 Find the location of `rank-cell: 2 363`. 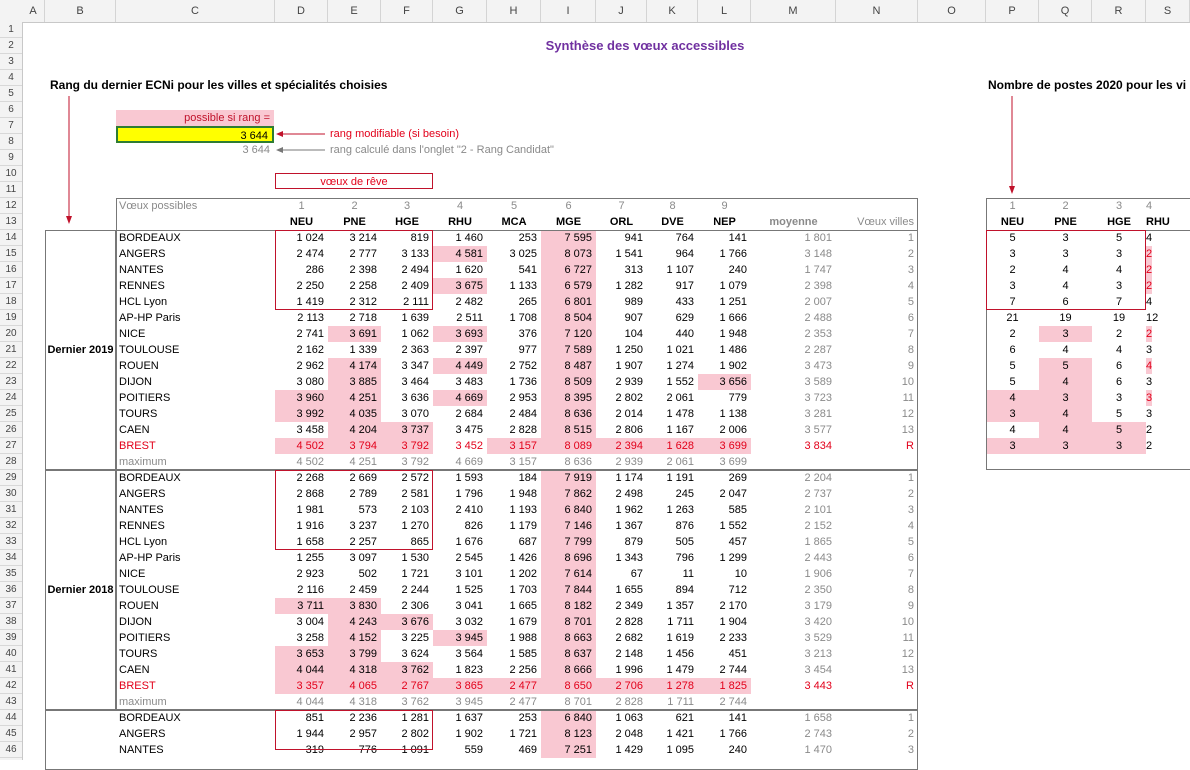

rank-cell: 2 363 is located at coordinates (415, 350).